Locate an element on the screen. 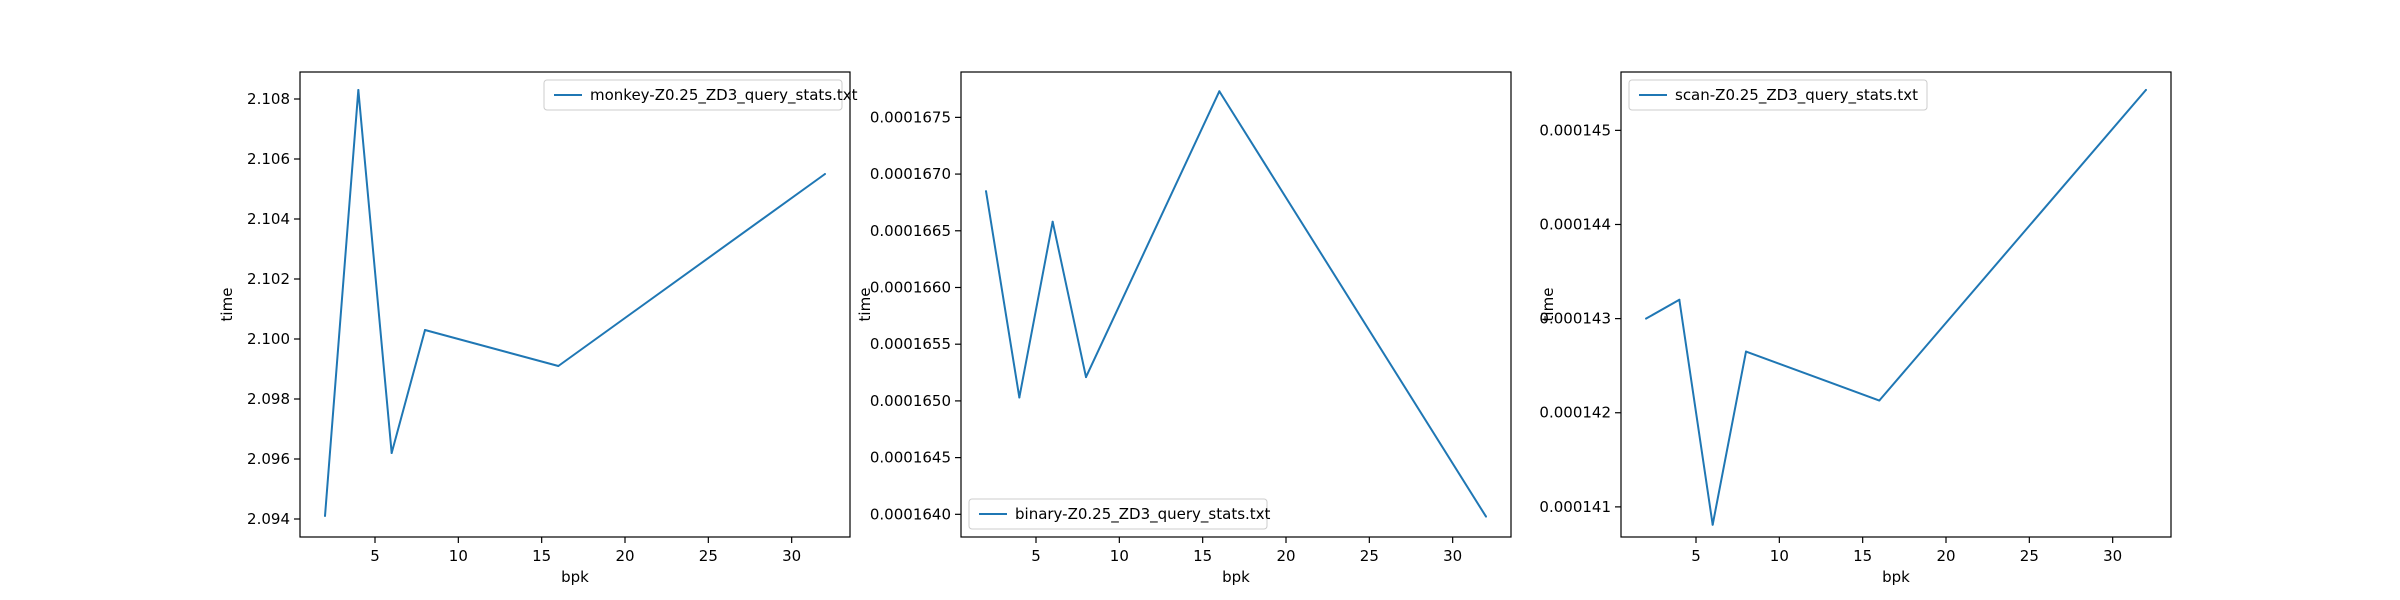 Image resolution: width=2400 pixels, height=600 pixels. y-tick-label: 0.0001665 is located at coordinates (910, 231).